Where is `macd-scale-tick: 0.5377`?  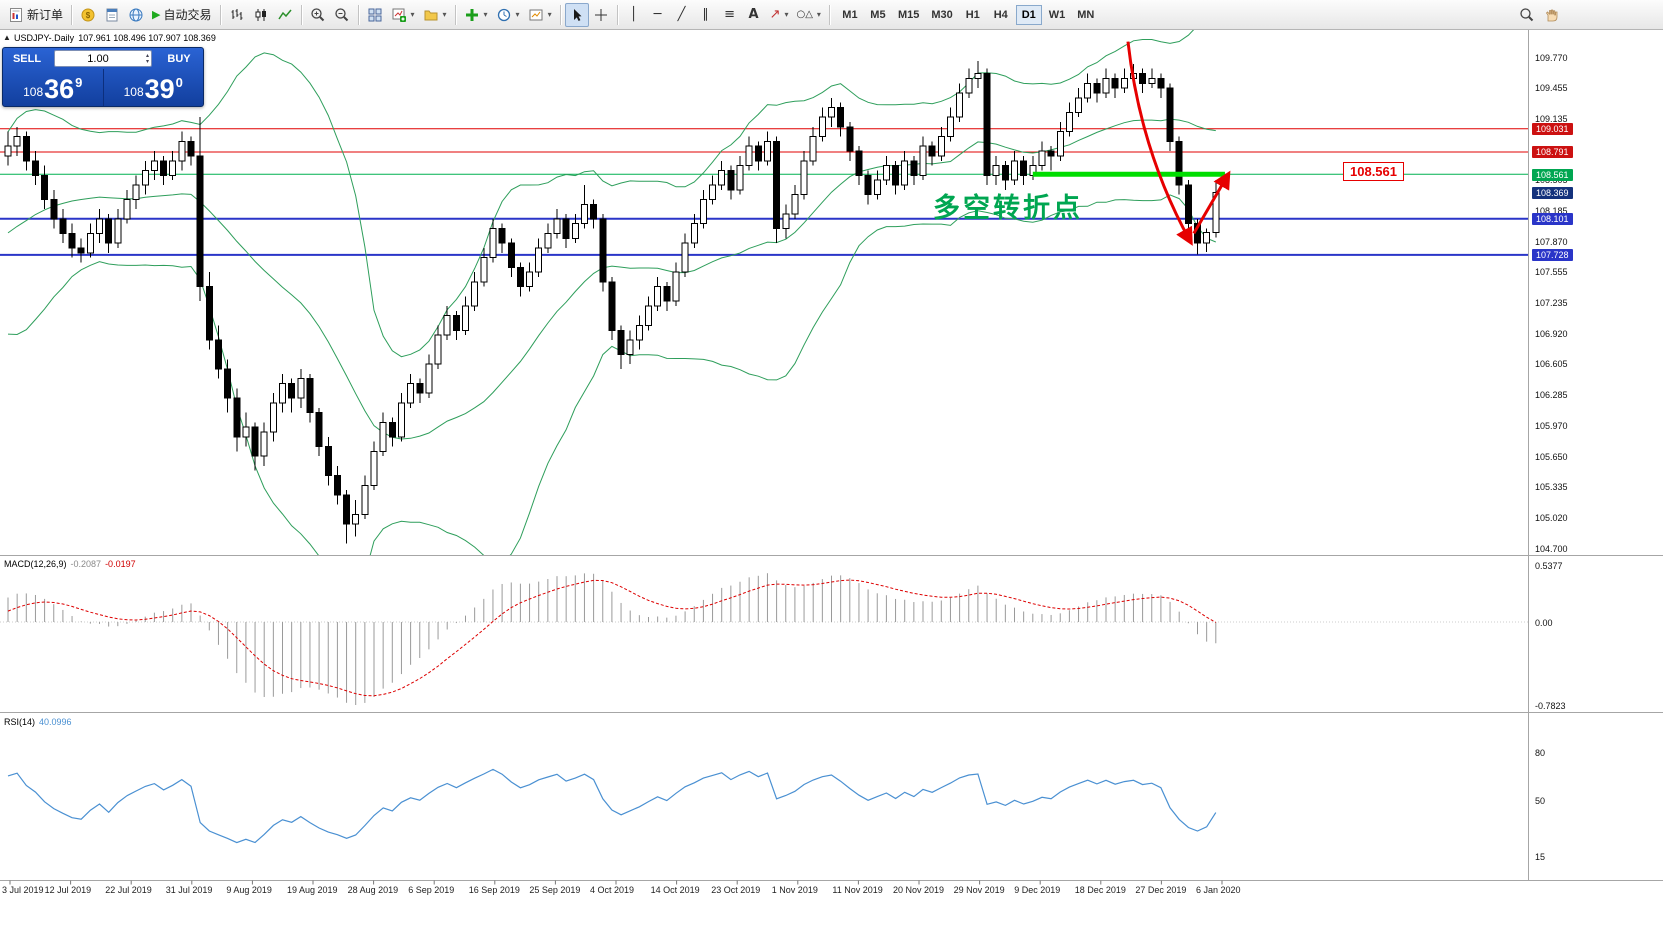
macd-scale-tick: 0.5377 is located at coordinates (1549, 565).